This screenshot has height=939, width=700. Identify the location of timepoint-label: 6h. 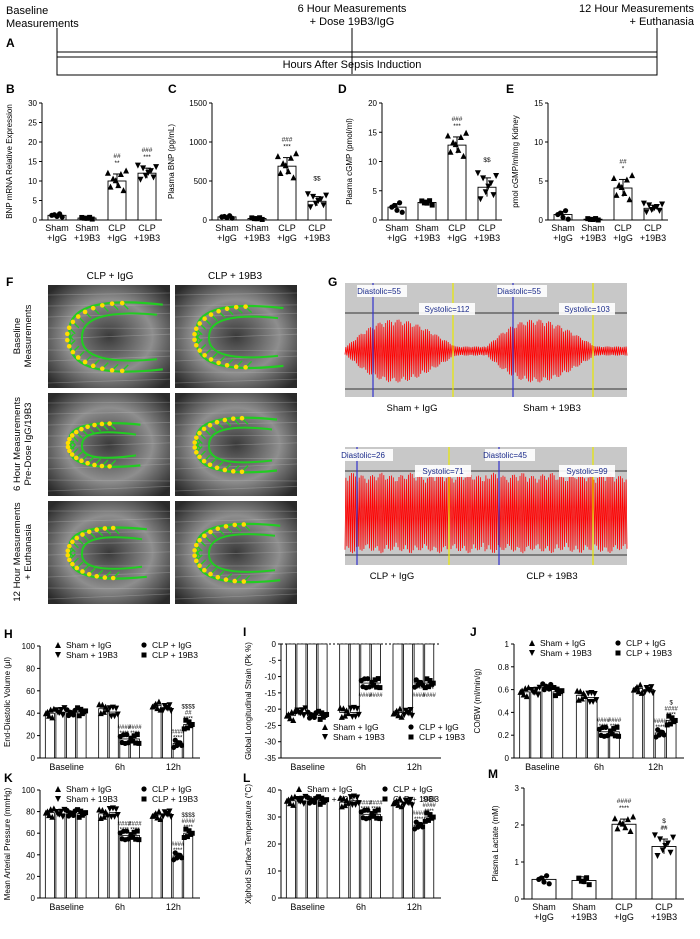
(599, 767).